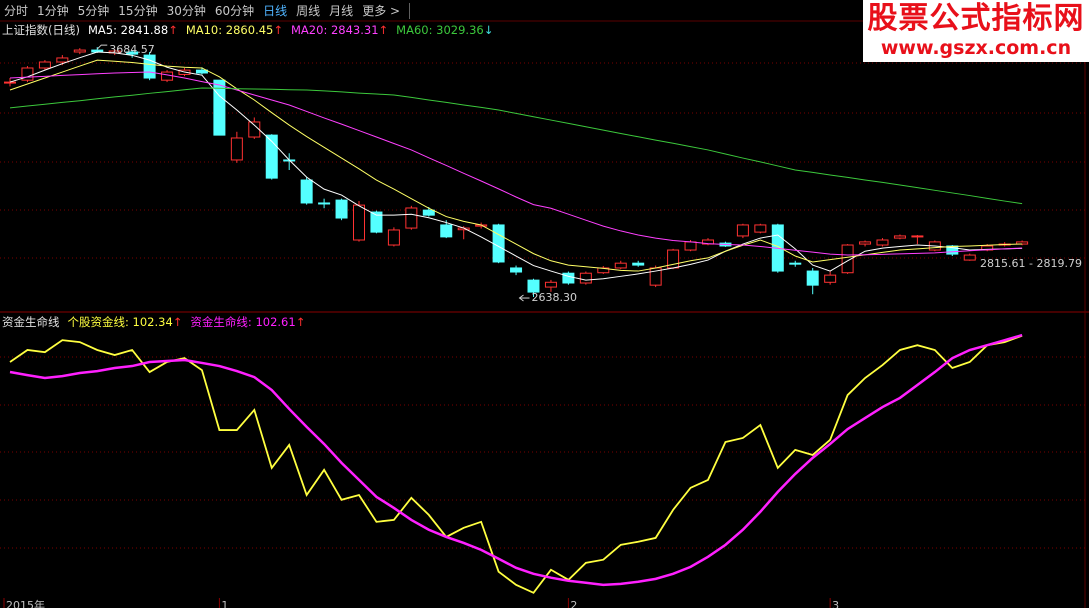 The width and height of the screenshot is (1089, 608). What do you see at coordinates (41, 30) in the screenshot?
I see `panel-title: 上证指数(日线)` at bounding box center [41, 30].